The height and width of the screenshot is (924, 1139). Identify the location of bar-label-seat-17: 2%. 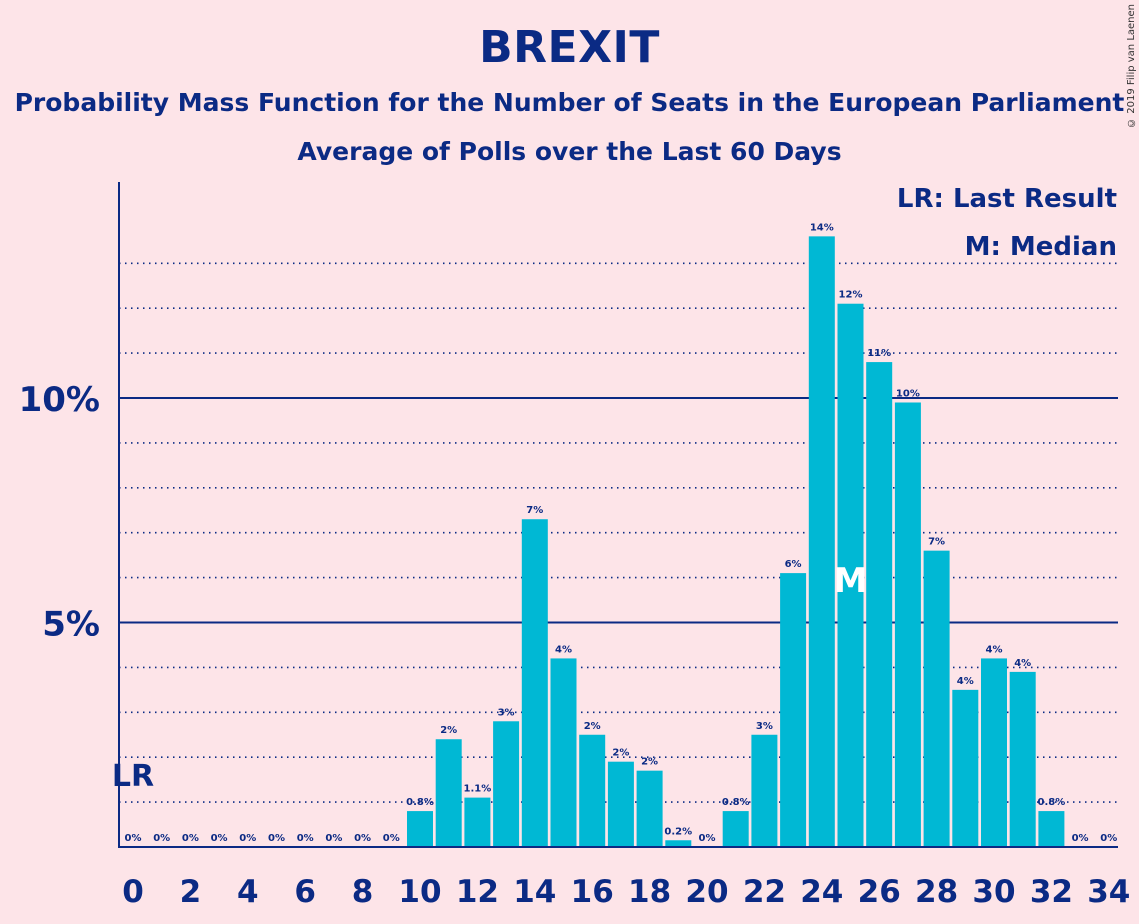
(620, 753).